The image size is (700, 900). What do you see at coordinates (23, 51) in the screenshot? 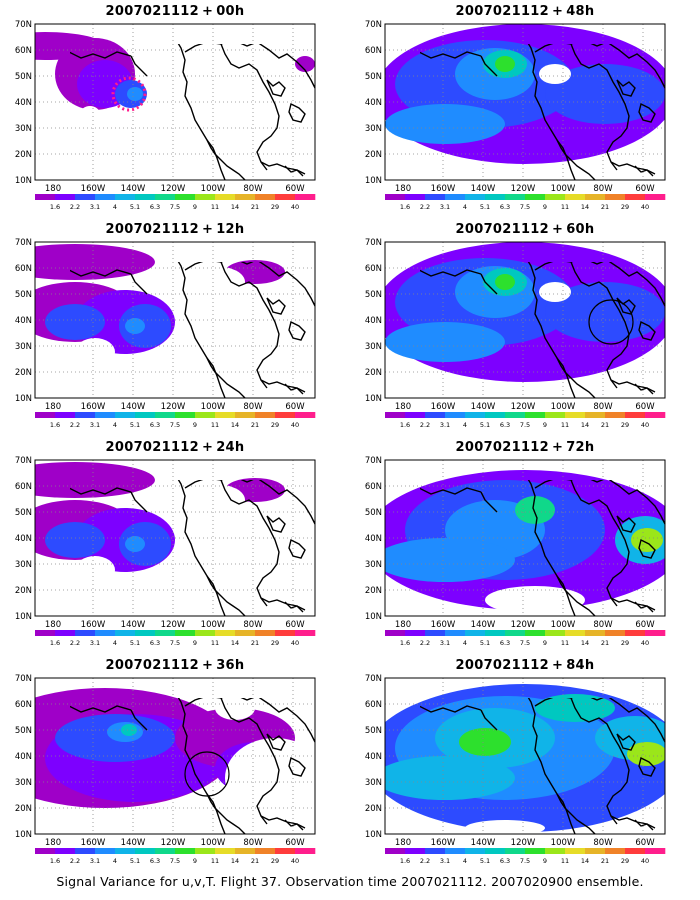
I see `lat-label: 60N` at bounding box center [23, 51].